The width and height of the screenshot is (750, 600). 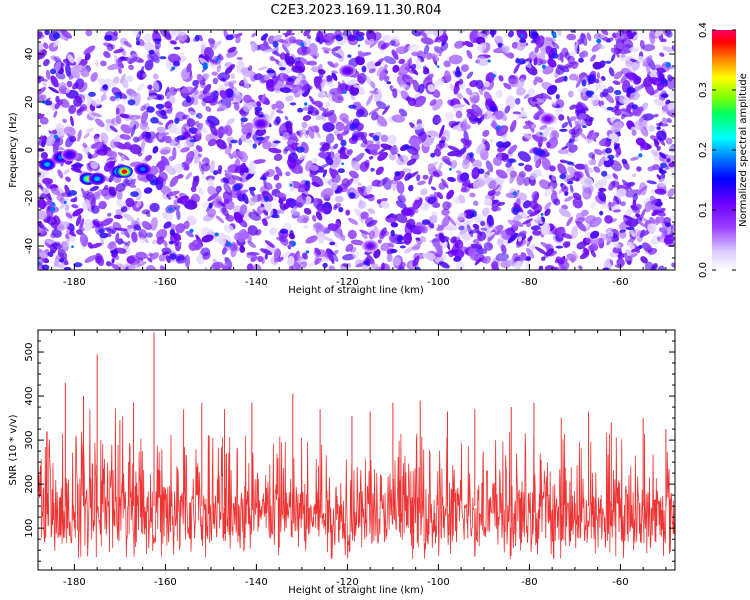 I want to click on snr-xtick-label: -140, so click(x=256, y=582).